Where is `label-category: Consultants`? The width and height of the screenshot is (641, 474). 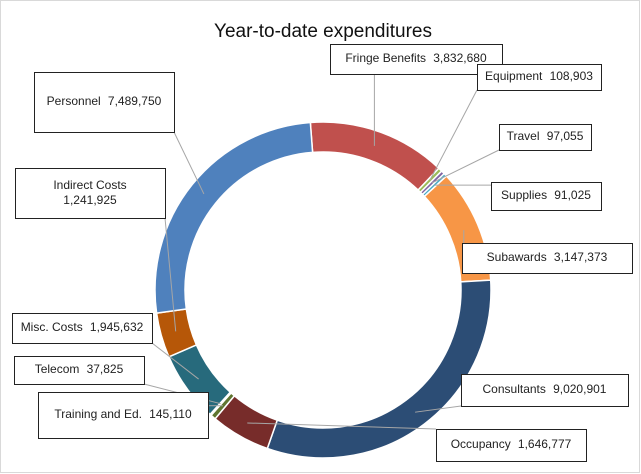 label-category: Consultants is located at coordinates (514, 389).